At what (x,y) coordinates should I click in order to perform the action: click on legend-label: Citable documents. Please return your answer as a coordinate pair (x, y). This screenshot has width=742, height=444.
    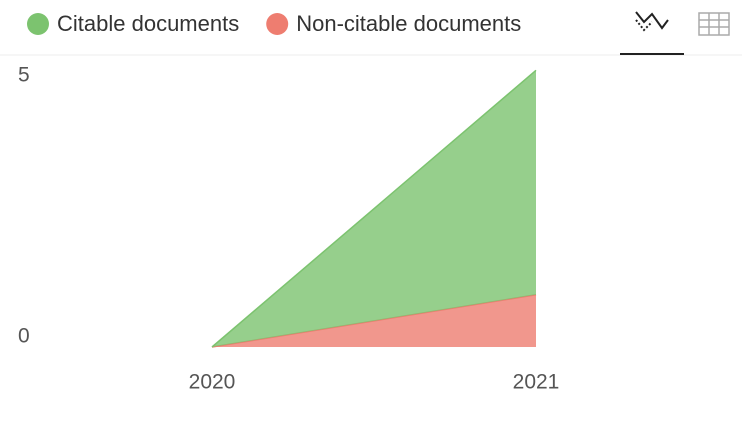
    Looking at the image, I should click on (148, 23).